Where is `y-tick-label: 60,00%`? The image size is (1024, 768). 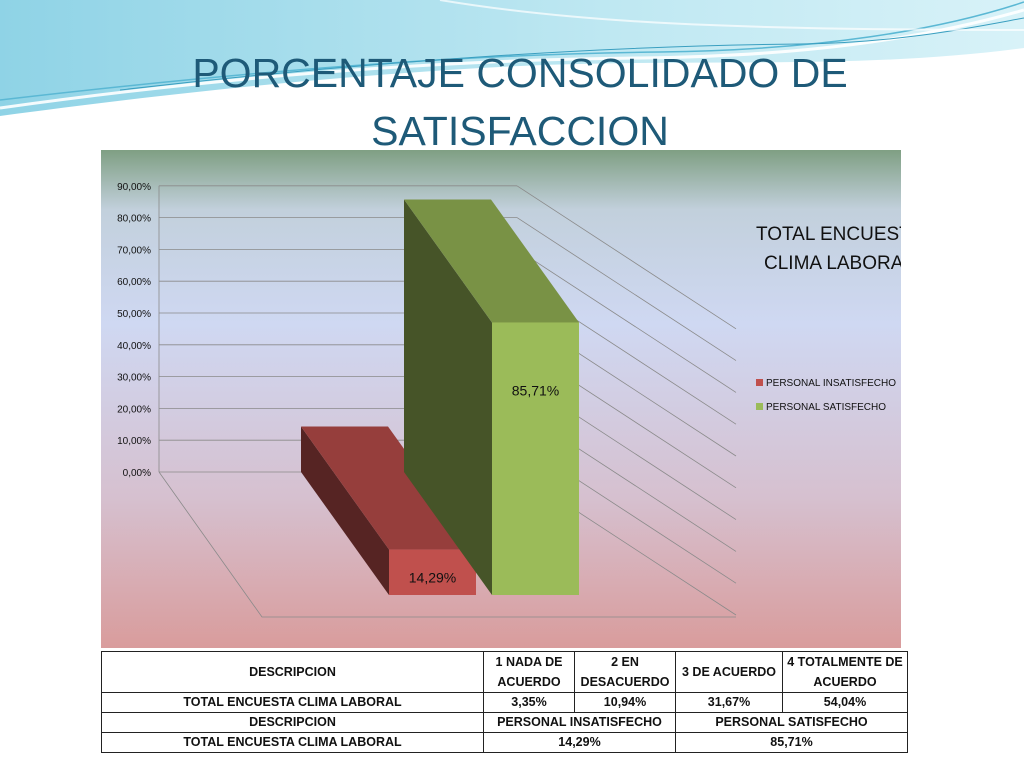 y-tick-label: 60,00% is located at coordinates (134, 282).